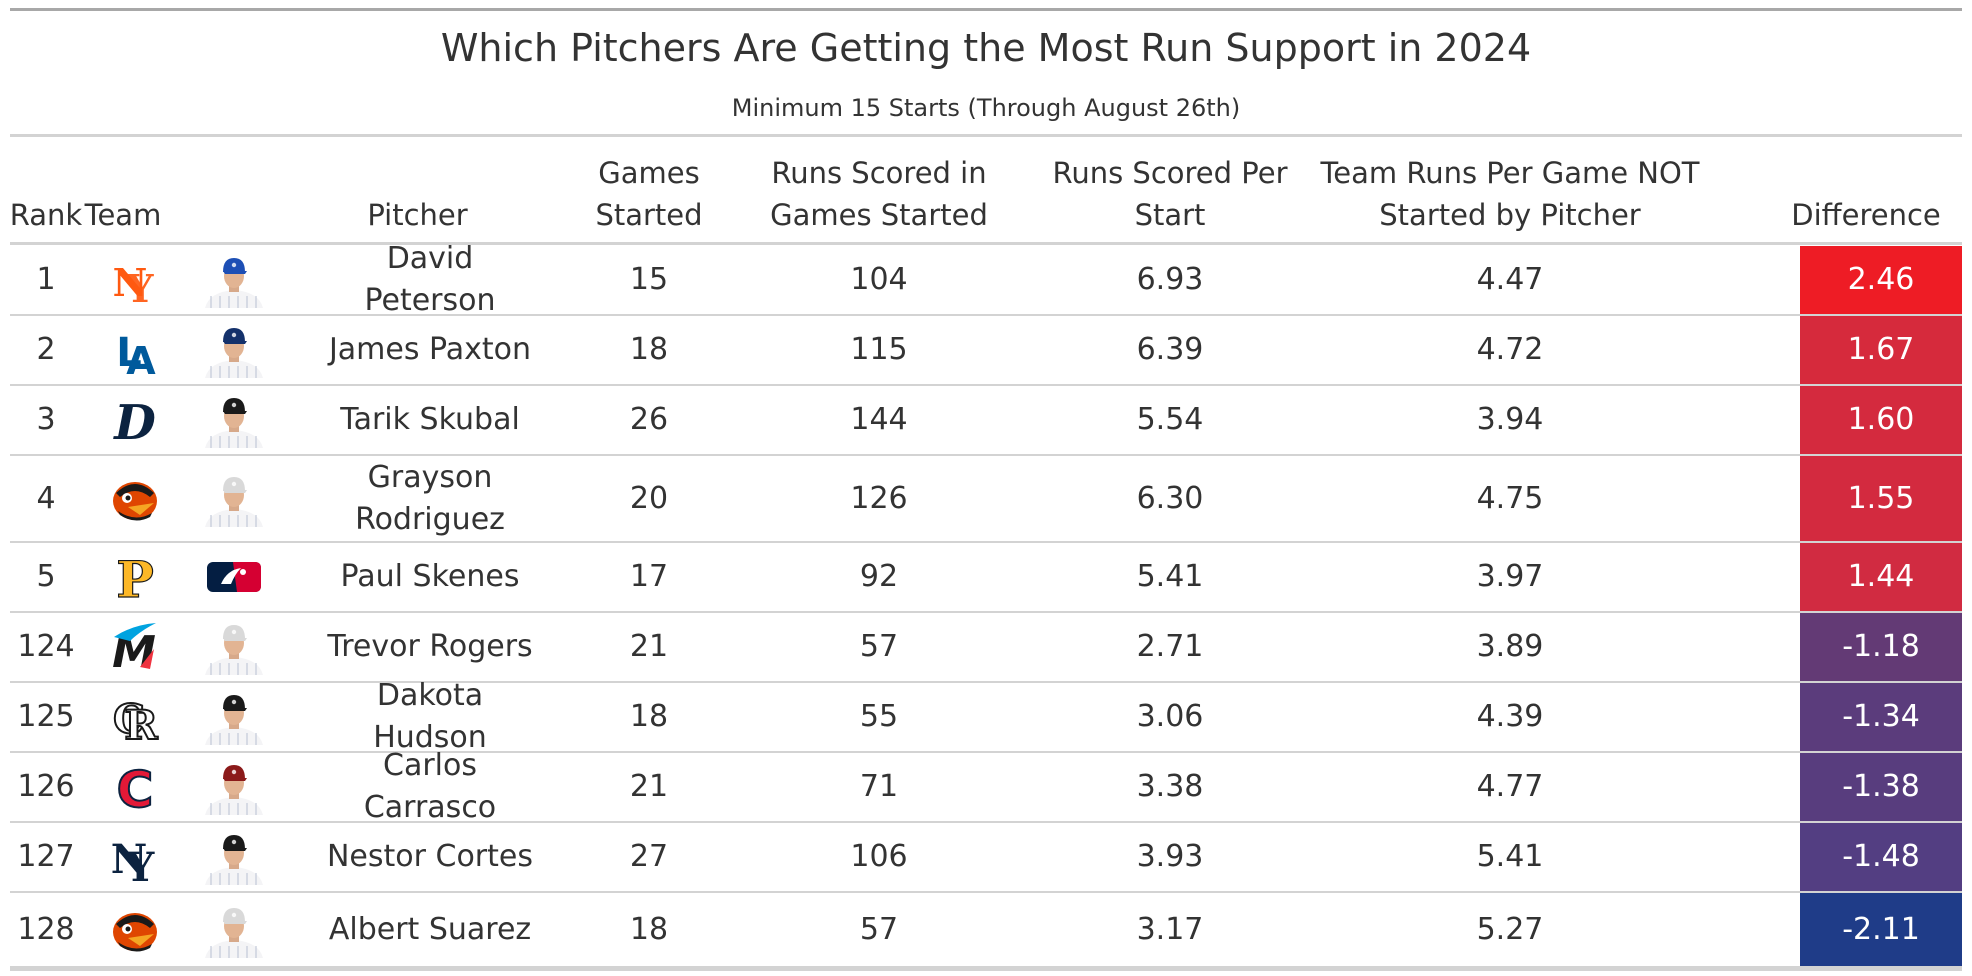  What do you see at coordinates (649, 279) in the screenshot?
I see `cell-games-started: 15` at bounding box center [649, 279].